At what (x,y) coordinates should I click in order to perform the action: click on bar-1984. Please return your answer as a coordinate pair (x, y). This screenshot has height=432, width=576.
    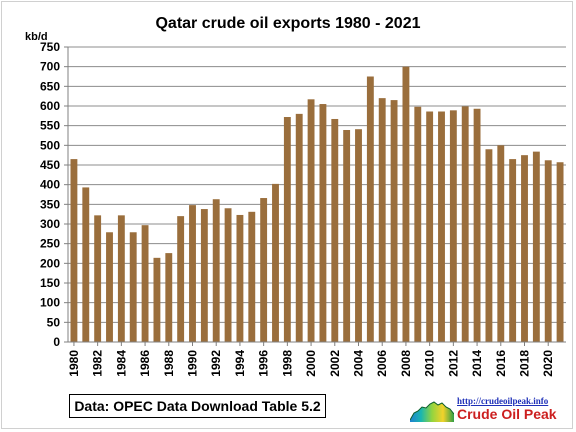
    Looking at the image, I should click on (121, 278).